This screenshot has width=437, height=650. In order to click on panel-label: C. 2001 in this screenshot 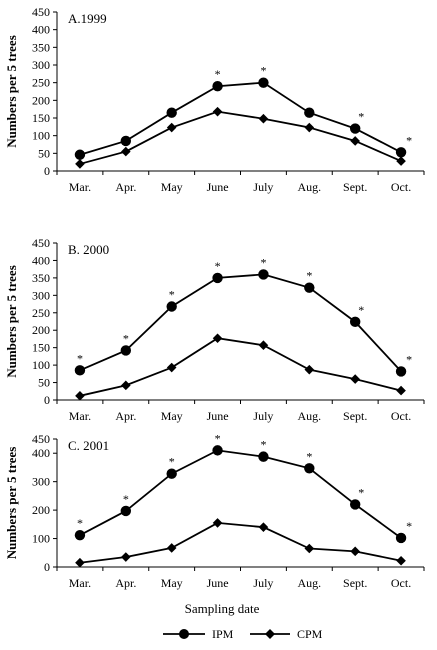, I will do `click(88, 445)`.